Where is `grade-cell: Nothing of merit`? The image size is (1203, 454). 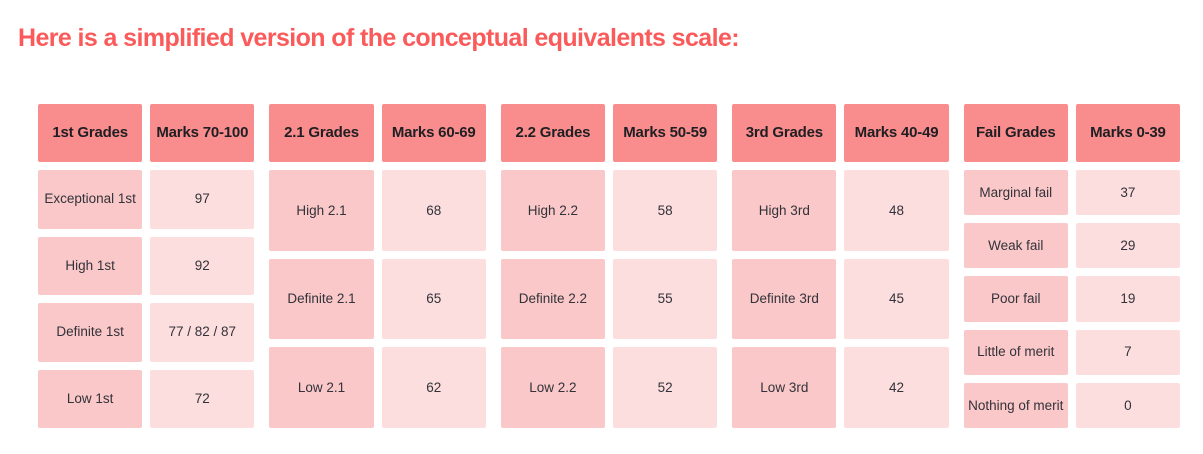 grade-cell: Nothing of merit is located at coordinates (1015, 405).